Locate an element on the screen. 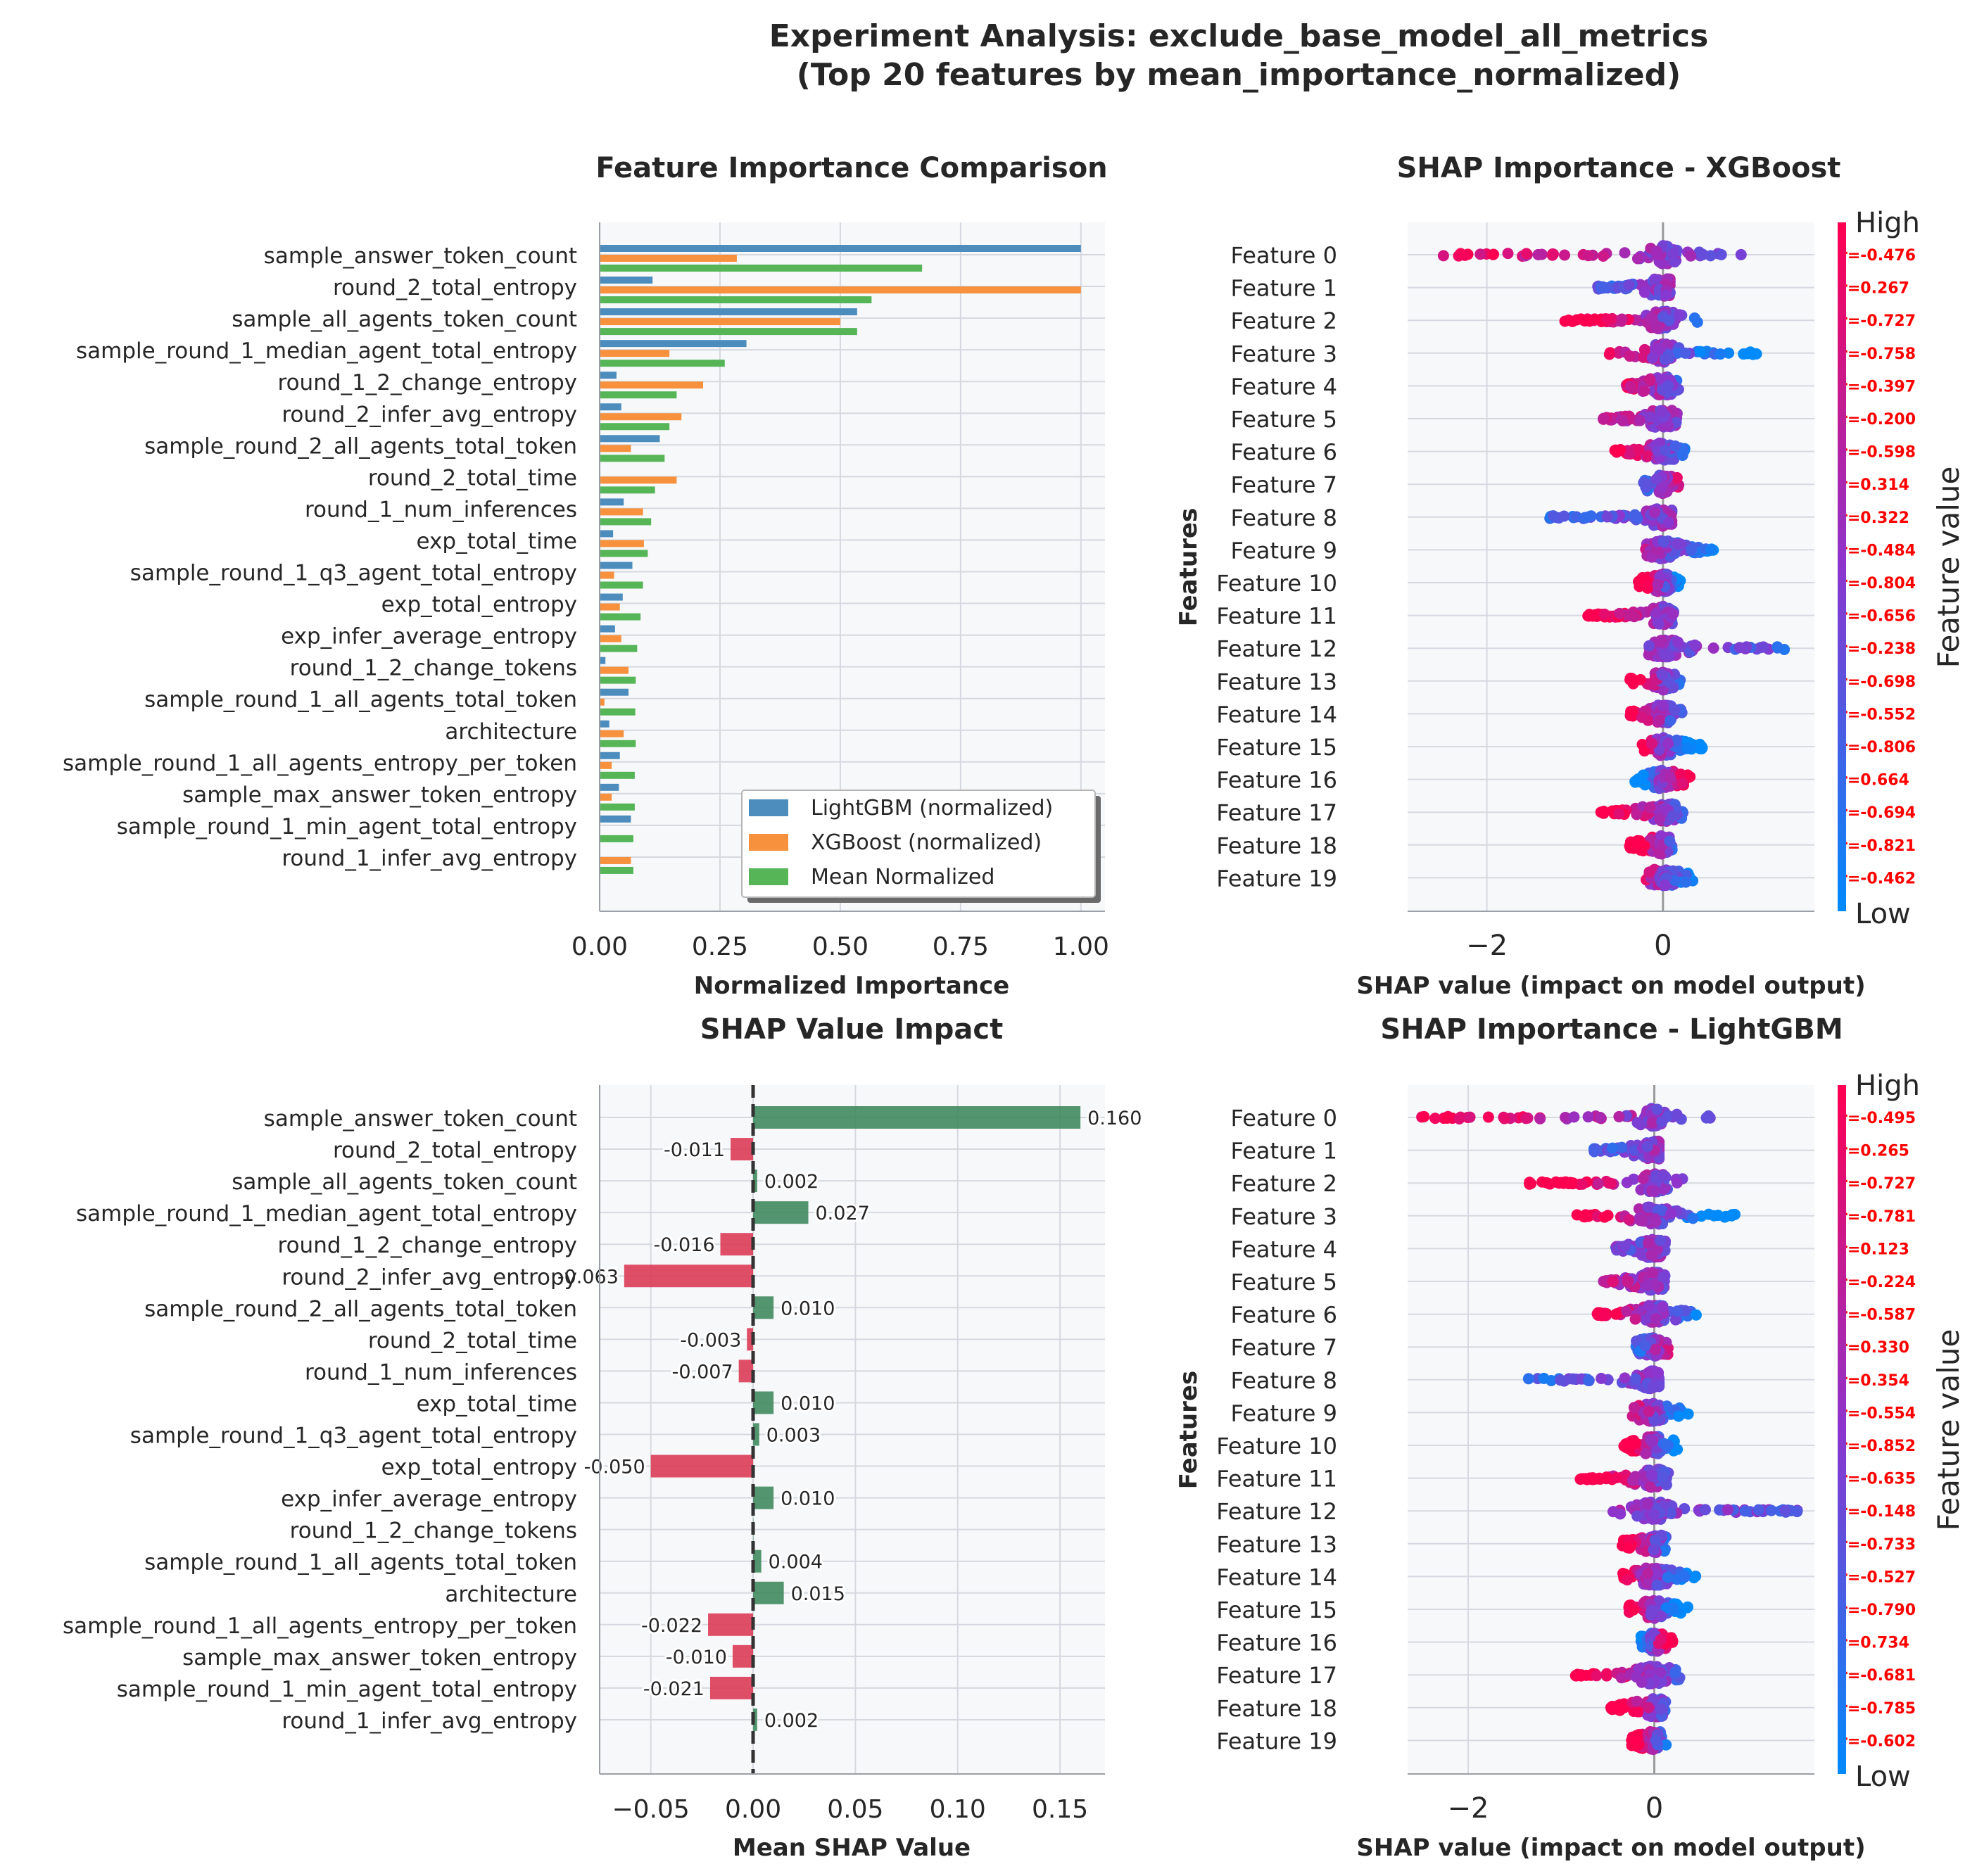 This screenshot has height=1876, width=1977. shap-lgbm-correlation-label: r=-0.495 is located at coordinates (1878, 1118).